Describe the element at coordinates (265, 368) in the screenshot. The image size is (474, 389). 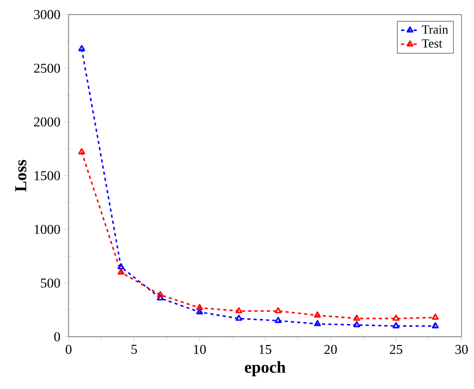
I see `x-axis-title: epoch` at that location.